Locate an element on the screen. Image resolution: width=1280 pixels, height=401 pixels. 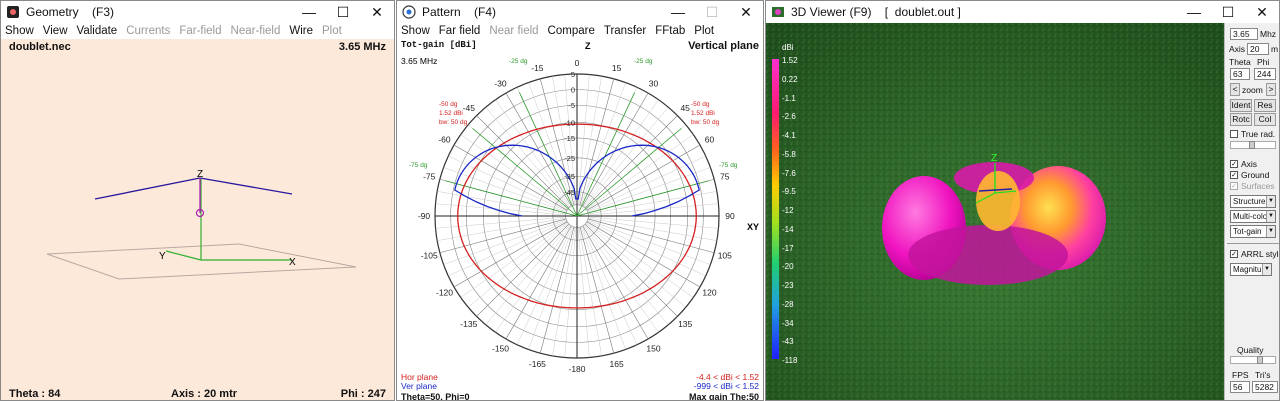
arrl-style-checkbox: ✓ is located at coordinates (1234, 254).